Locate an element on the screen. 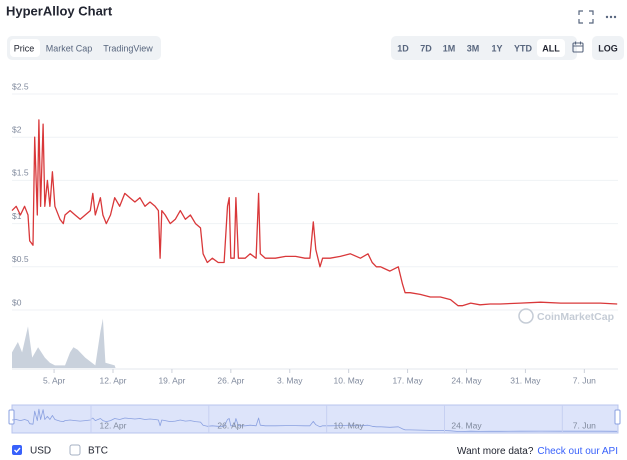 The image size is (627, 460). x-tick-label: 31. May is located at coordinates (525, 380).